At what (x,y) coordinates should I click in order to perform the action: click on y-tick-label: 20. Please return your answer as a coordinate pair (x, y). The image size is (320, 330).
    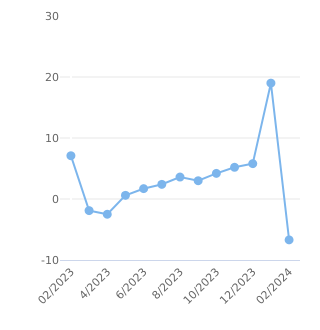
    Looking at the image, I should click on (52, 77).